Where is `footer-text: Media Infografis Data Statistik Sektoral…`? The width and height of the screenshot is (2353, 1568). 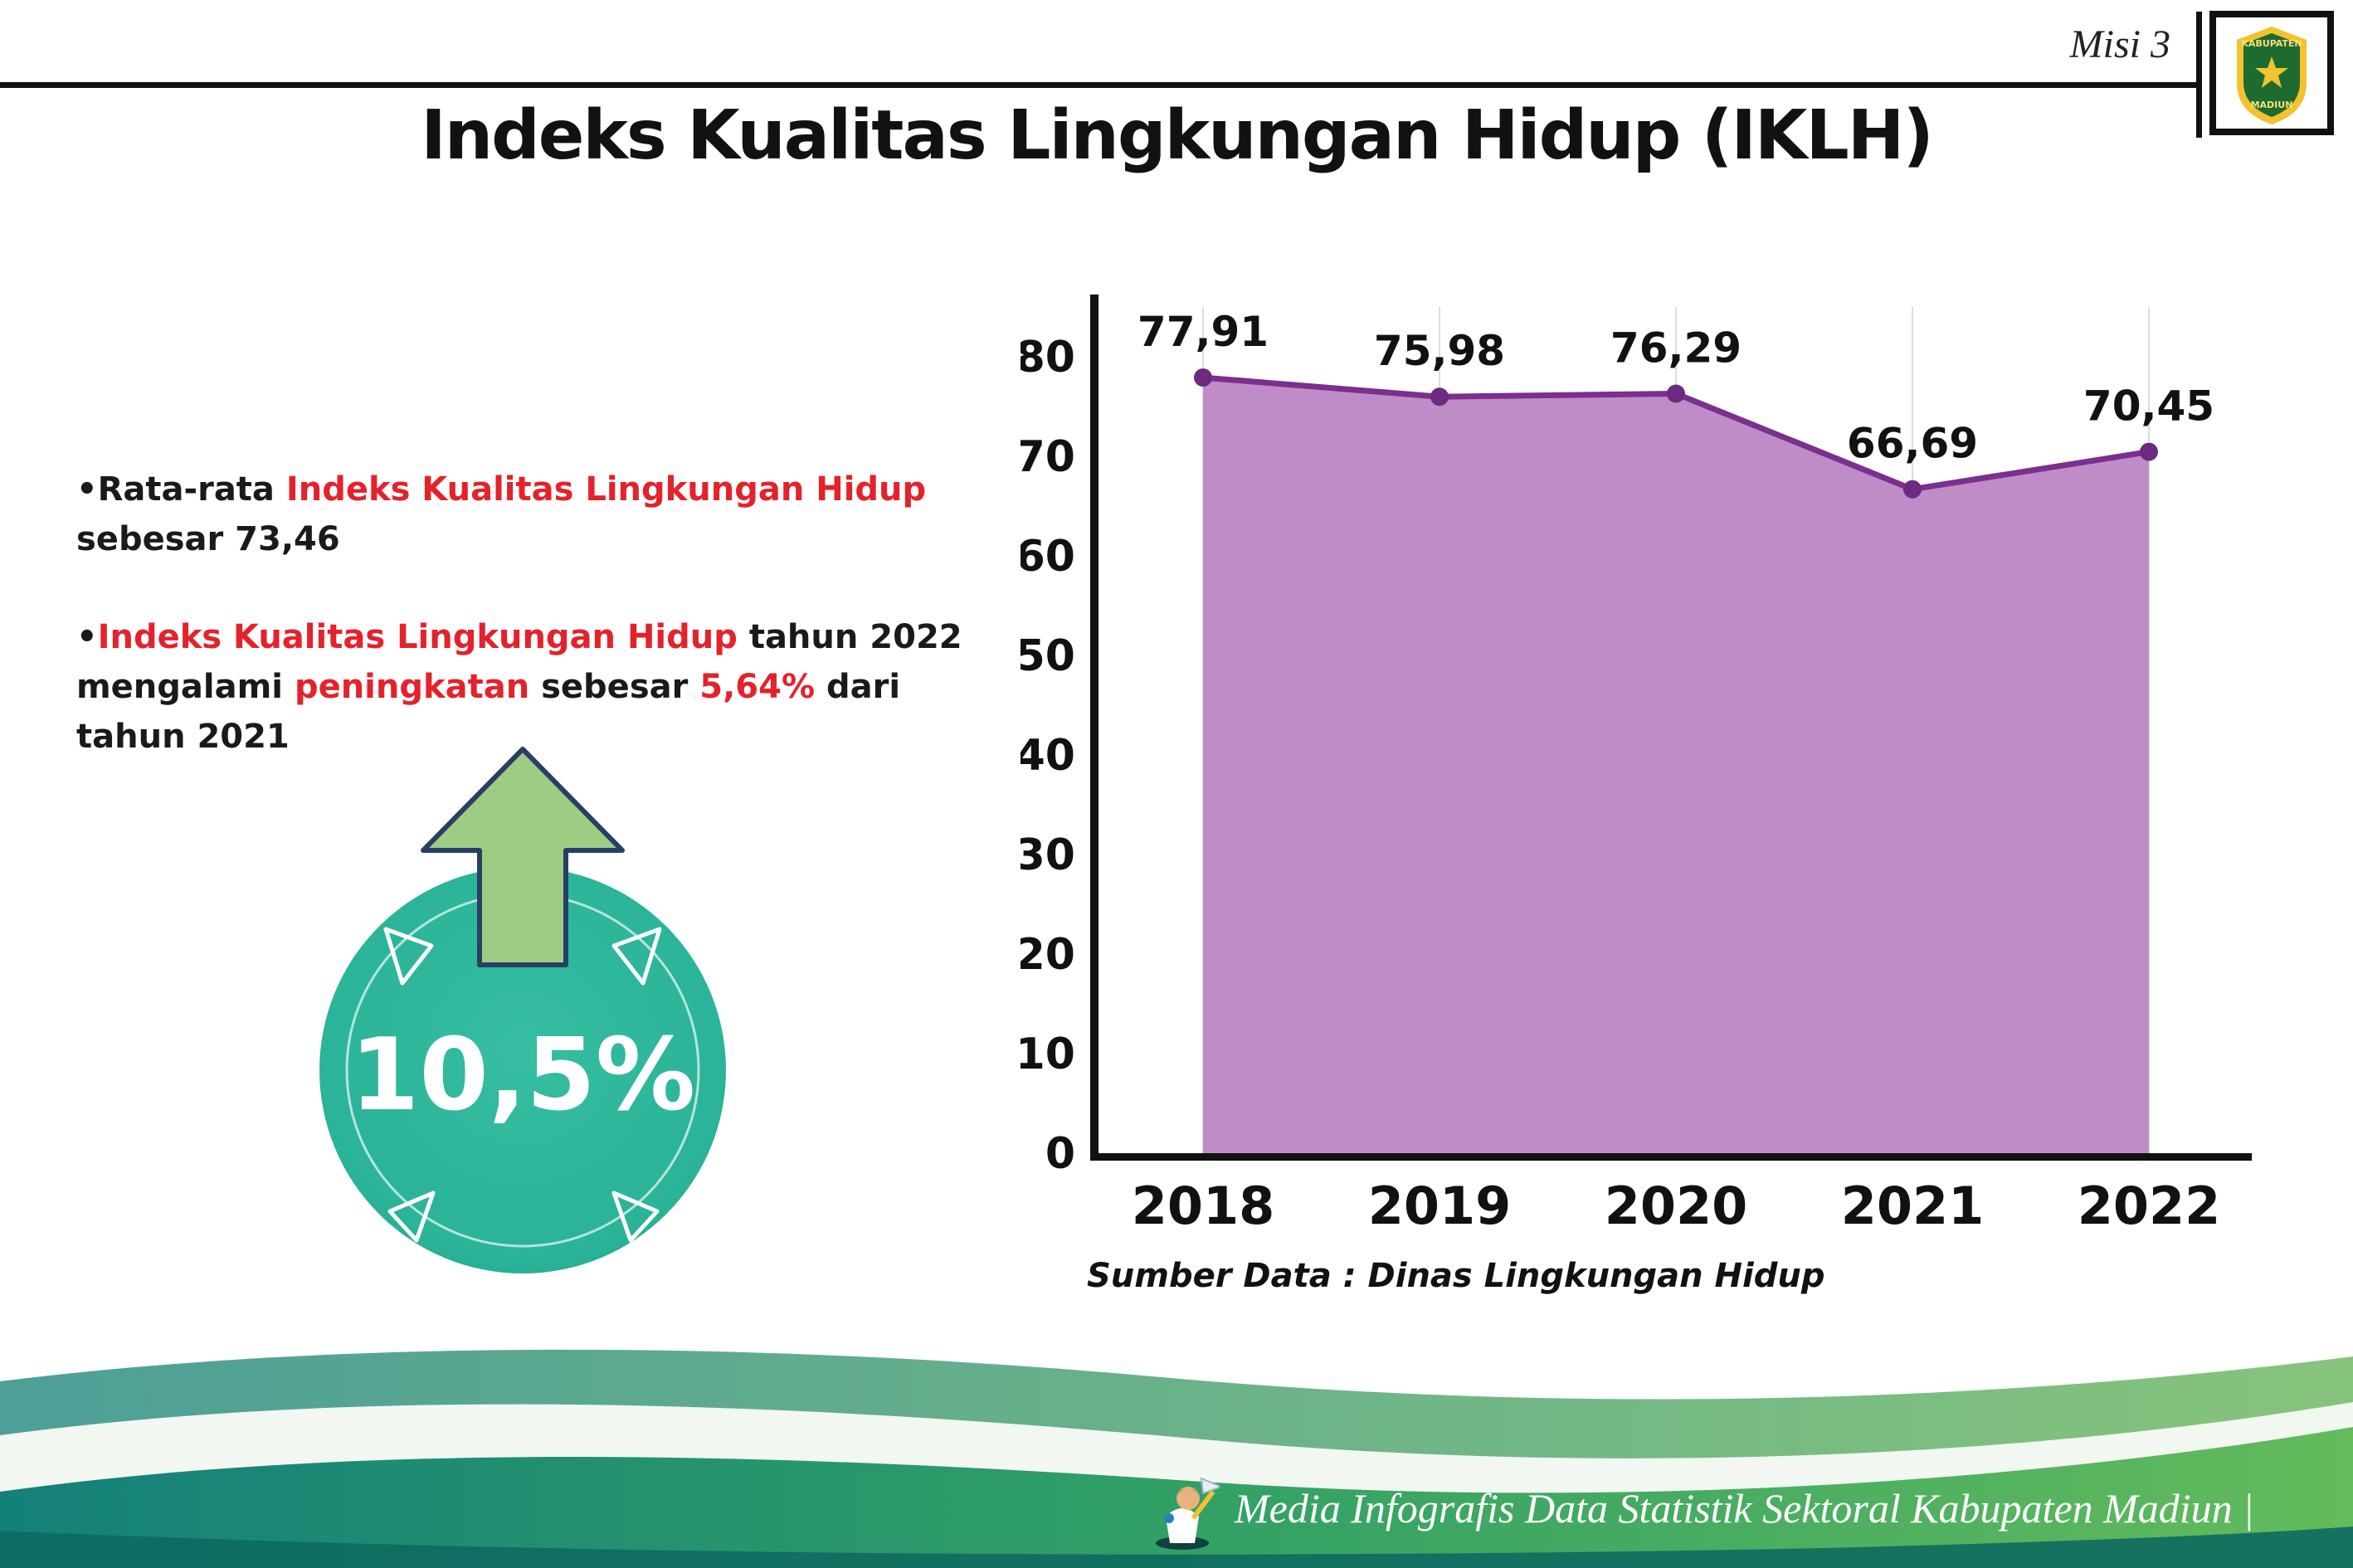 footer-text: Media Infografis Data Statistik Sektoral… is located at coordinates (1744, 1508).